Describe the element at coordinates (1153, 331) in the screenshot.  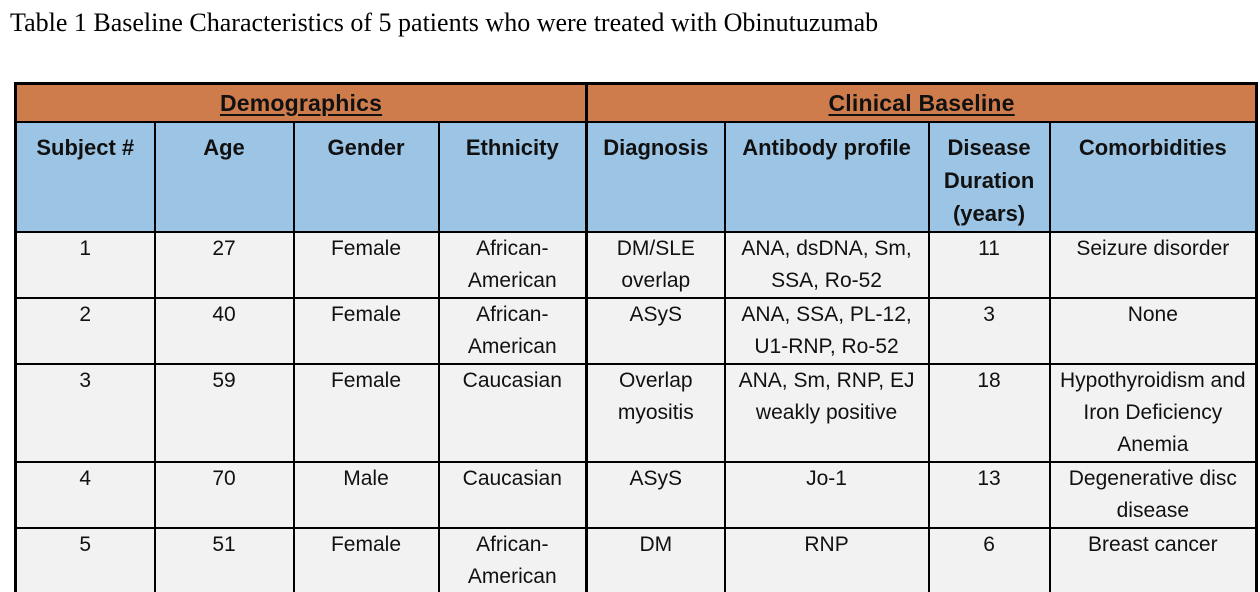
I see `cell-comorbidities: None` at that location.